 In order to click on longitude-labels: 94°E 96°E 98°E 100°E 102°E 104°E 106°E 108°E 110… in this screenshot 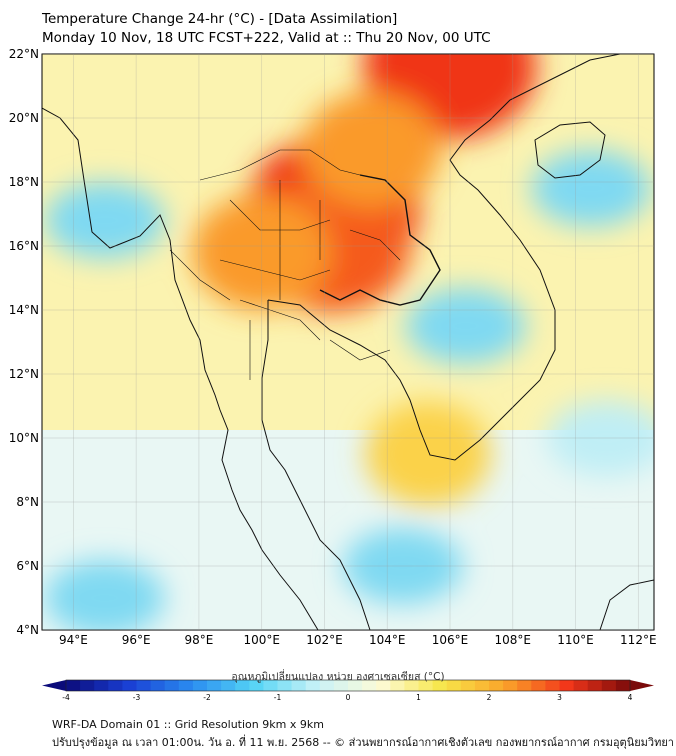, I will do `click(358, 640)`.